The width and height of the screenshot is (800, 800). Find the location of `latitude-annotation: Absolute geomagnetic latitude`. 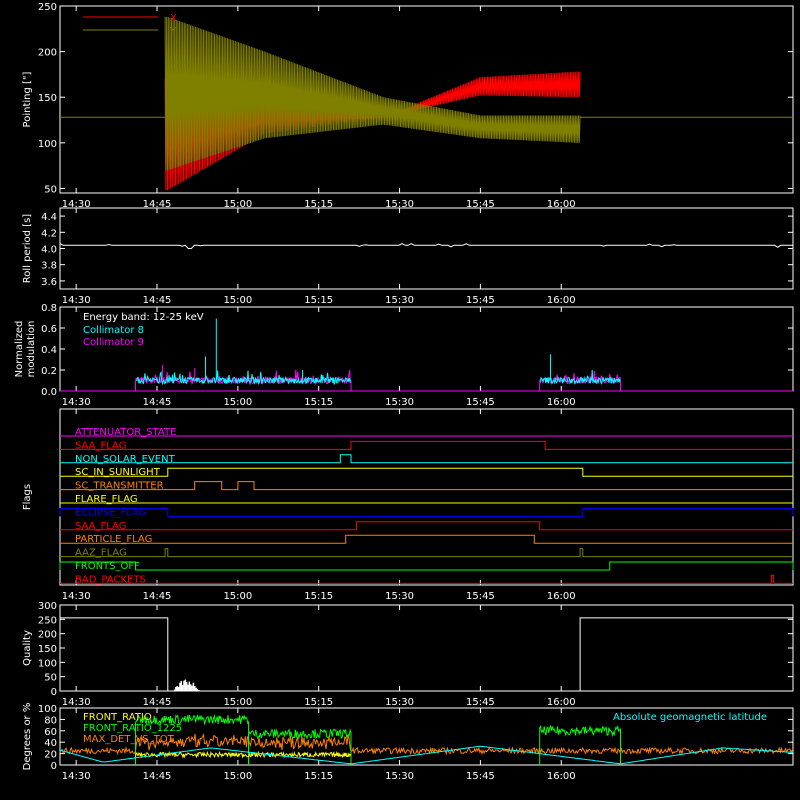

latitude-annotation: Absolute geomagnetic latitude is located at coordinates (690, 717).